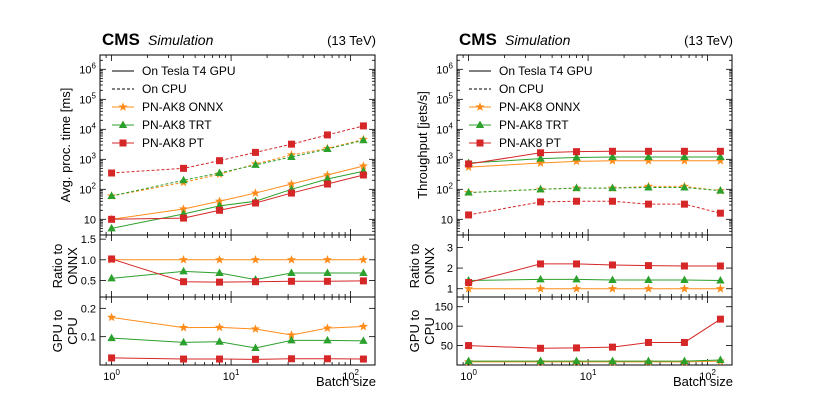 This screenshot has height=407, width=814. What do you see at coordinates (351, 40) in the screenshot?
I see `left-energy-label: (13 TeV)` at bounding box center [351, 40].